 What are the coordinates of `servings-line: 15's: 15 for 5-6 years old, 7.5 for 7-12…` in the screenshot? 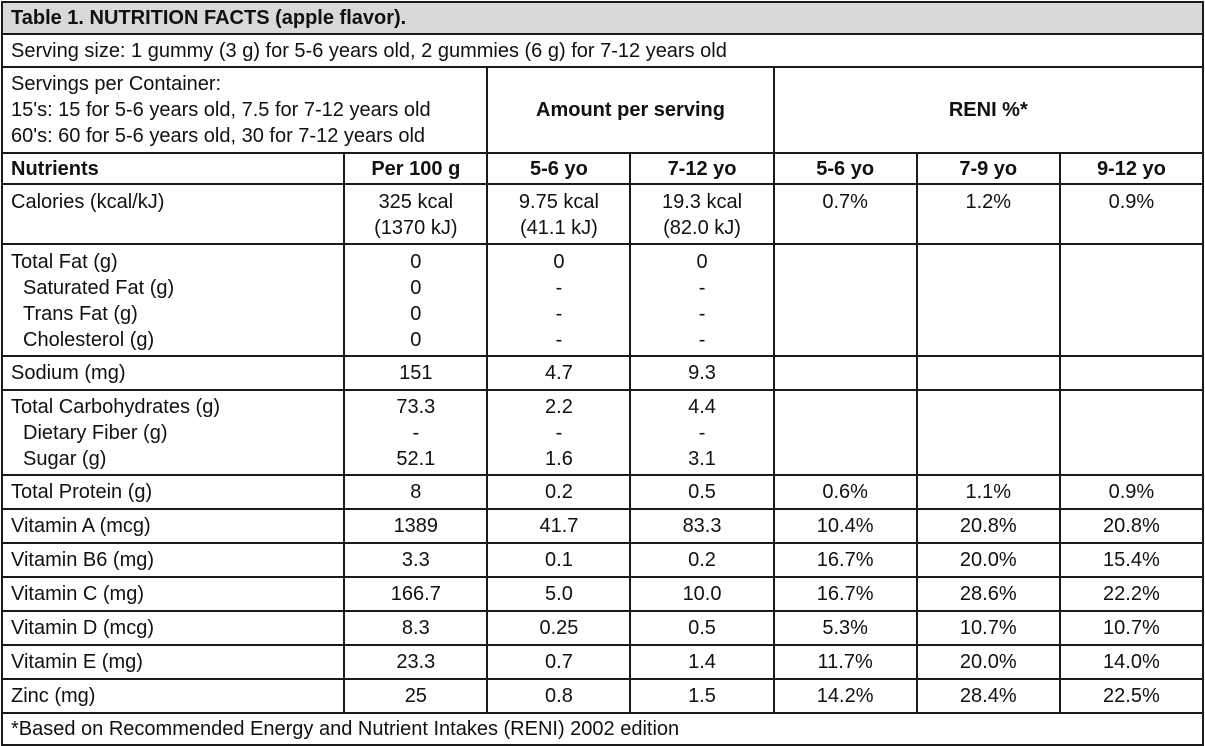 It's located at (221, 110).